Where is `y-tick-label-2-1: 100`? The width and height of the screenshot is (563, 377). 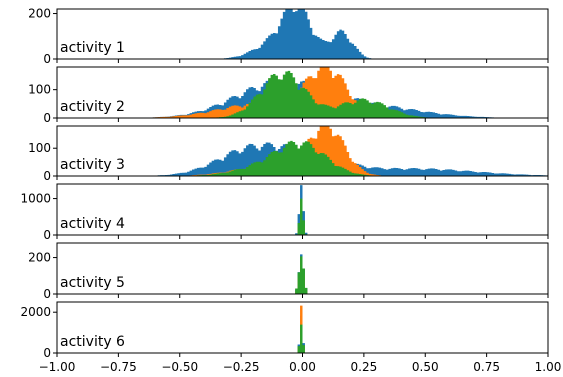 y-tick-label-2-1: 100 is located at coordinates (39, 90).